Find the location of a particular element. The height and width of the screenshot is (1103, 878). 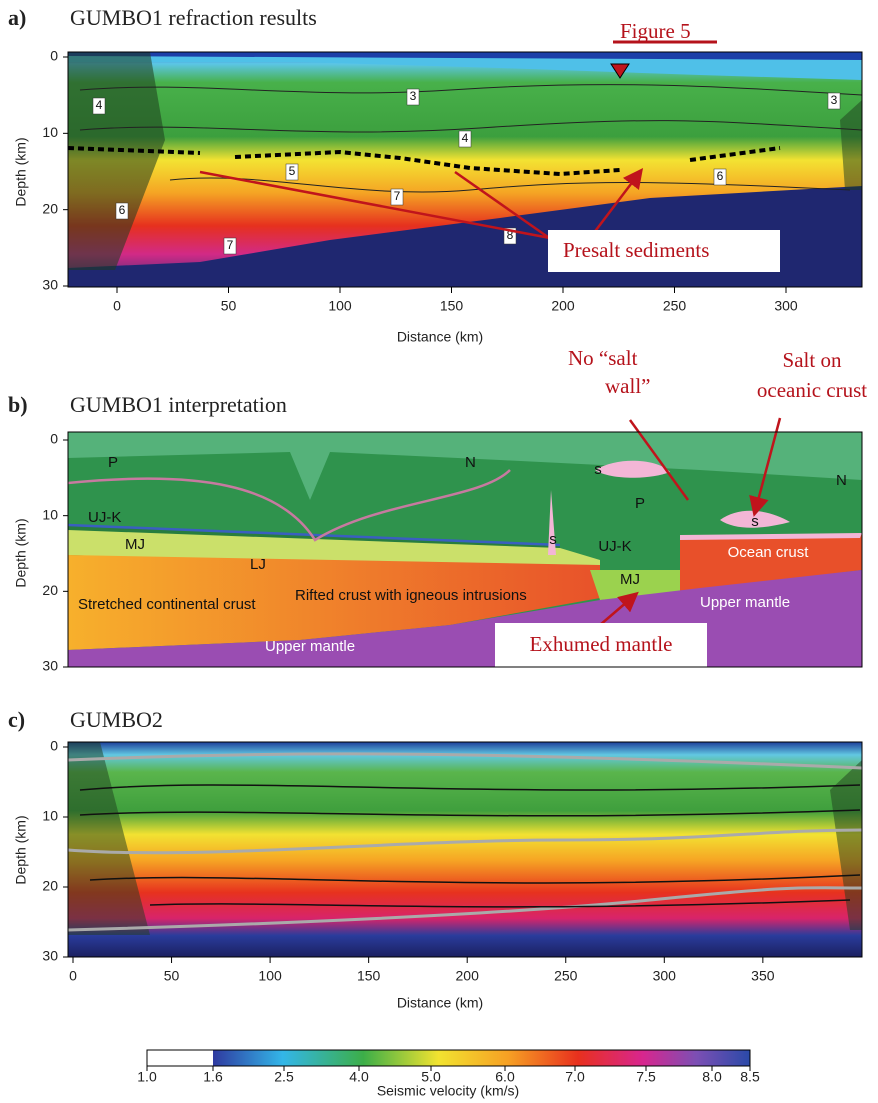

colorbar-tick-label: 6.0 is located at coordinates (505, 1077).